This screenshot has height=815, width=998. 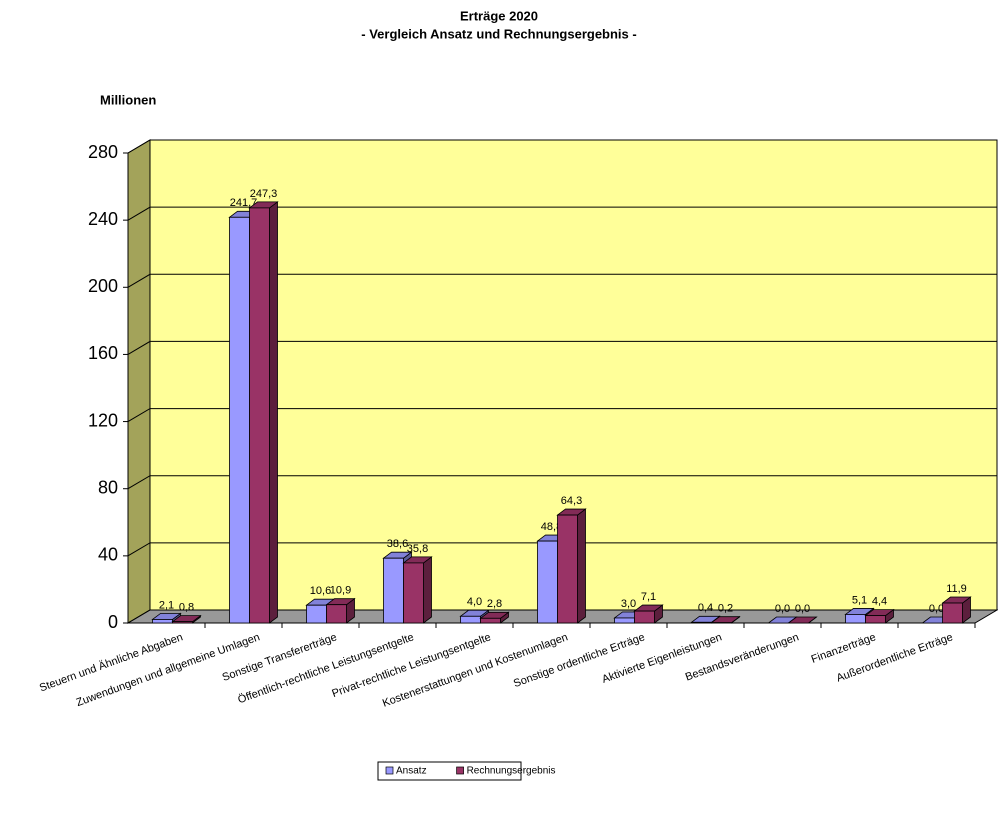 What do you see at coordinates (879, 602) in the screenshot?
I see `value-label: 4,4` at bounding box center [879, 602].